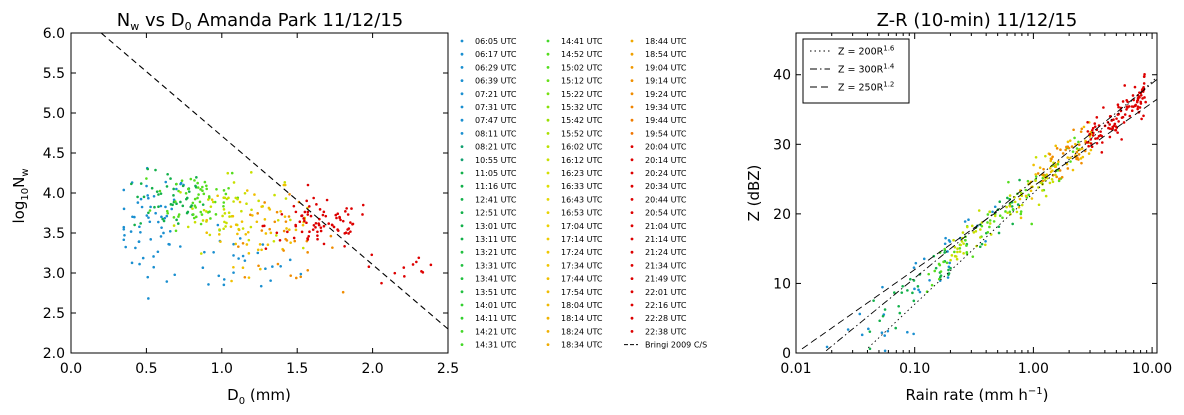 Image resolution: width=1184 pixels, height=415 pixels. I want to click on legend-entry: 13:11 UTC, so click(488, 239).